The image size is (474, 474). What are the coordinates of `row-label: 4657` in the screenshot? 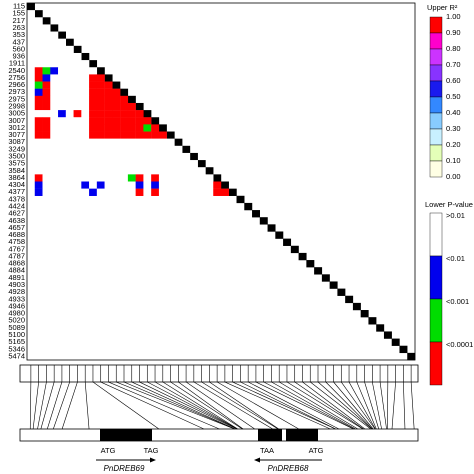 It's located at (16, 227).